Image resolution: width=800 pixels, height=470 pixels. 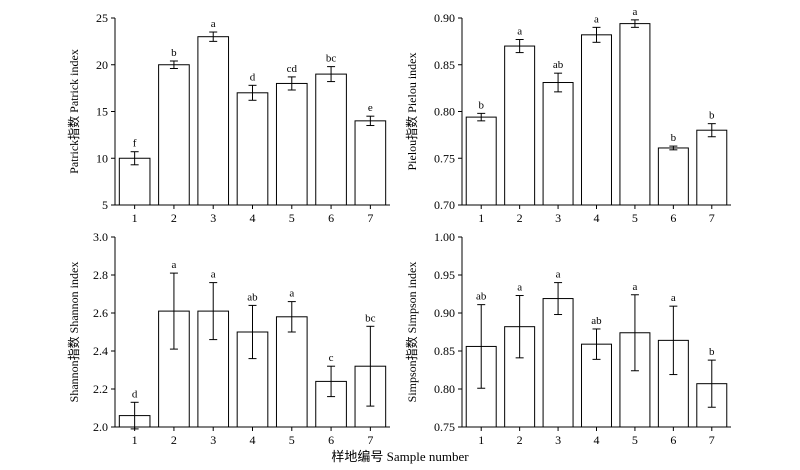 I want to click on y-tick-label: 5, so click(x=105, y=205).